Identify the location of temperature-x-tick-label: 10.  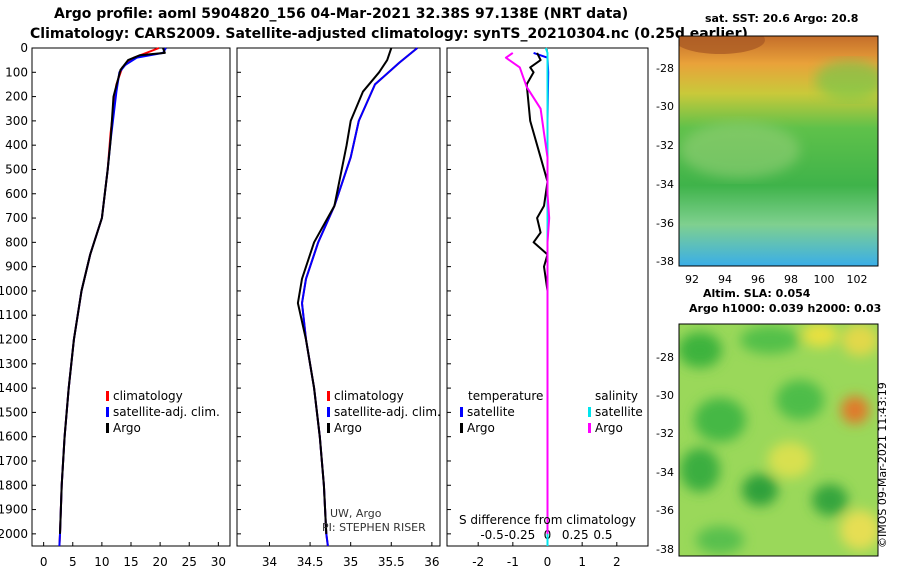
(101, 562).